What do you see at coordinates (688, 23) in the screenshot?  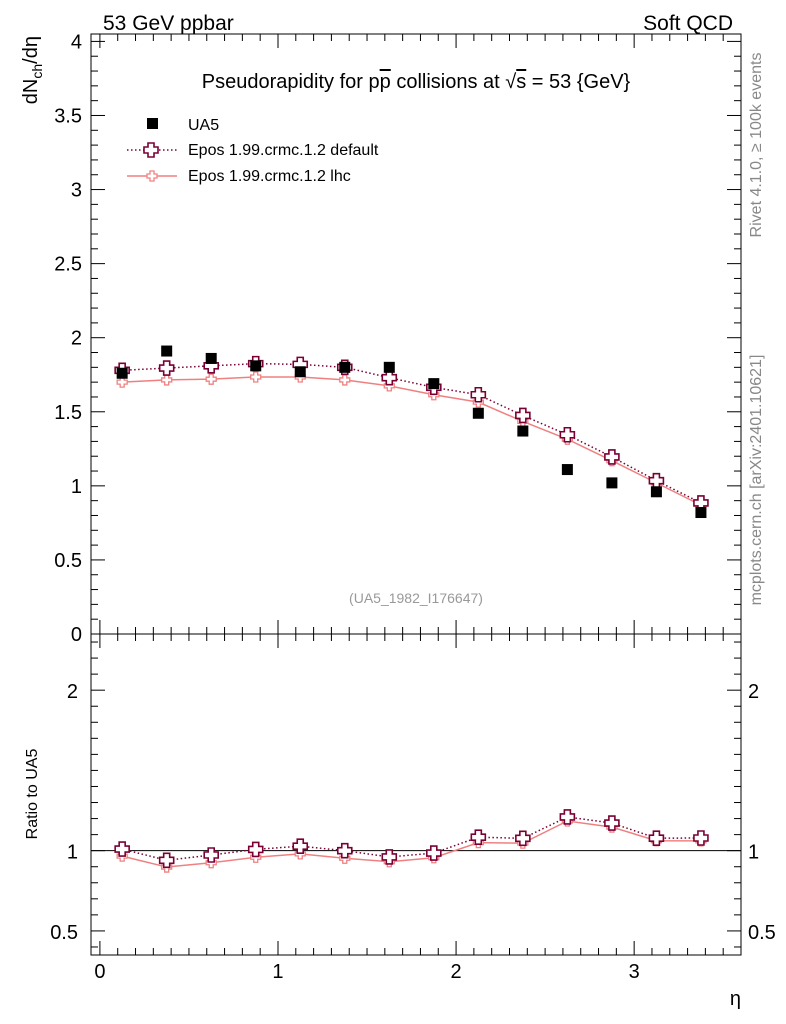 I see `header-right-label: Soft QCD` at bounding box center [688, 23].